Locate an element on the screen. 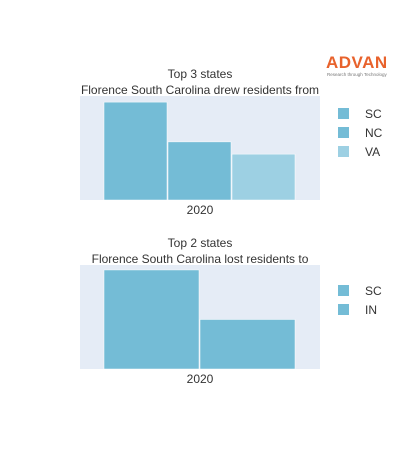 Image resolution: width=400 pixels, height=450 pixels. chart2-bar-in is located at coordinates (247, 344).